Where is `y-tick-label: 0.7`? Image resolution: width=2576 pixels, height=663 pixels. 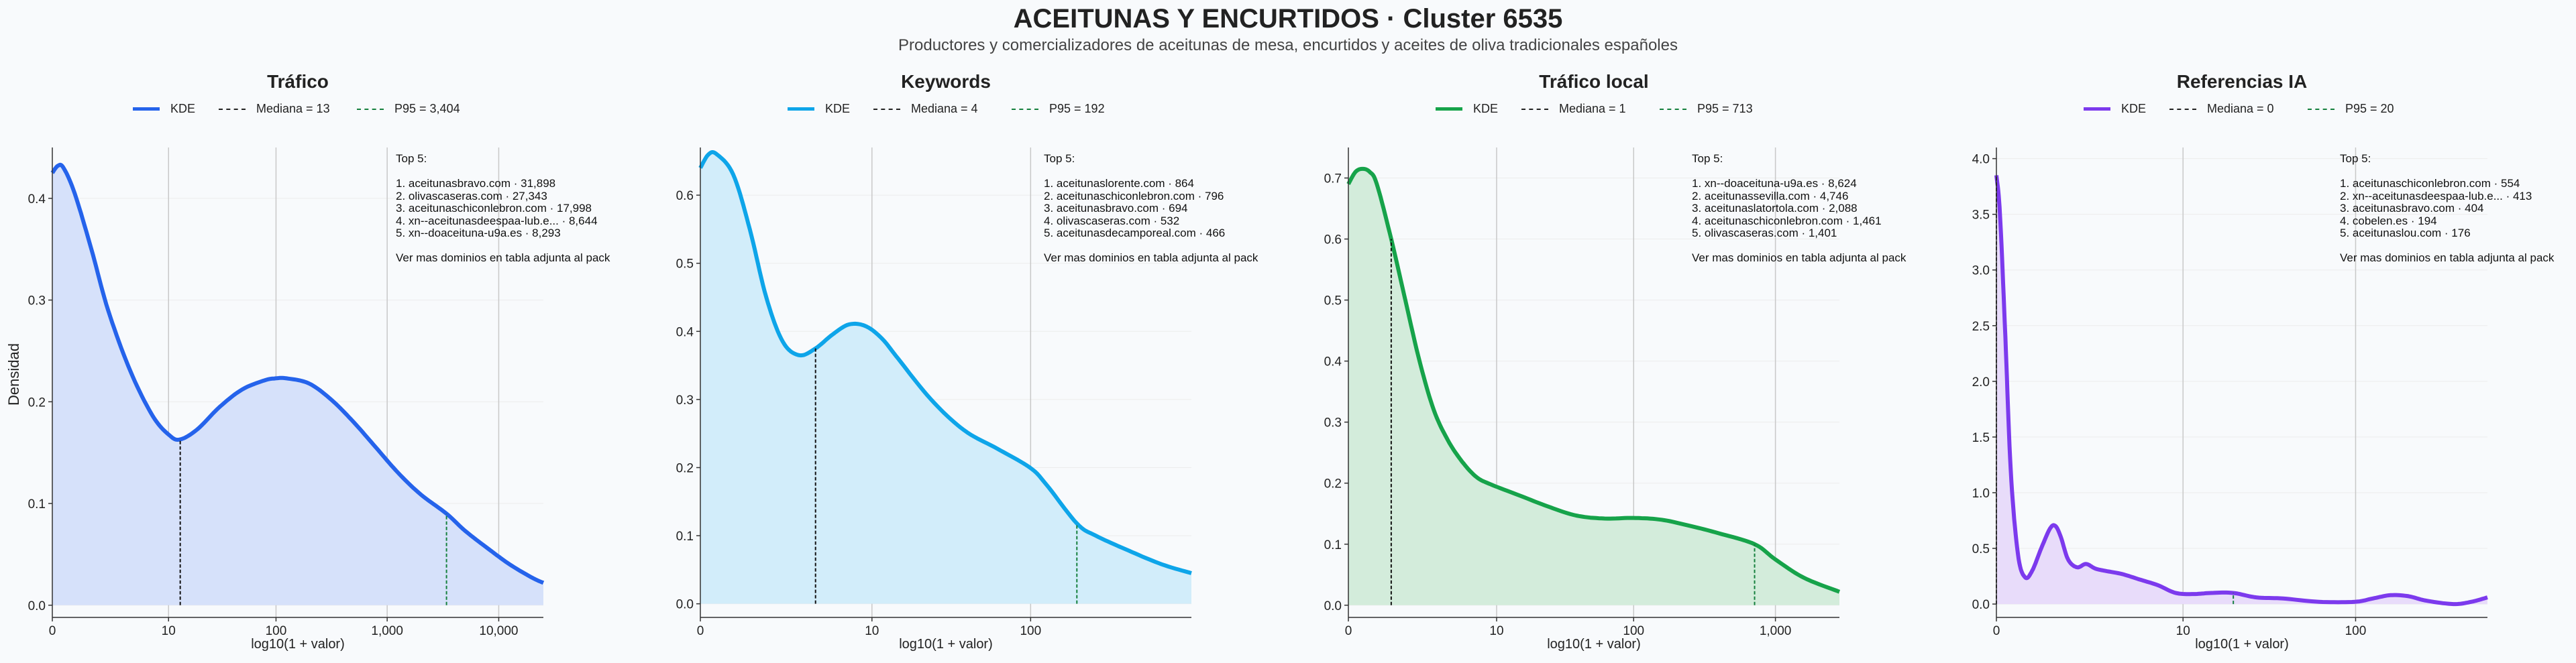 y-tick-label: 0.7 is located at coordinates (1333, 179).